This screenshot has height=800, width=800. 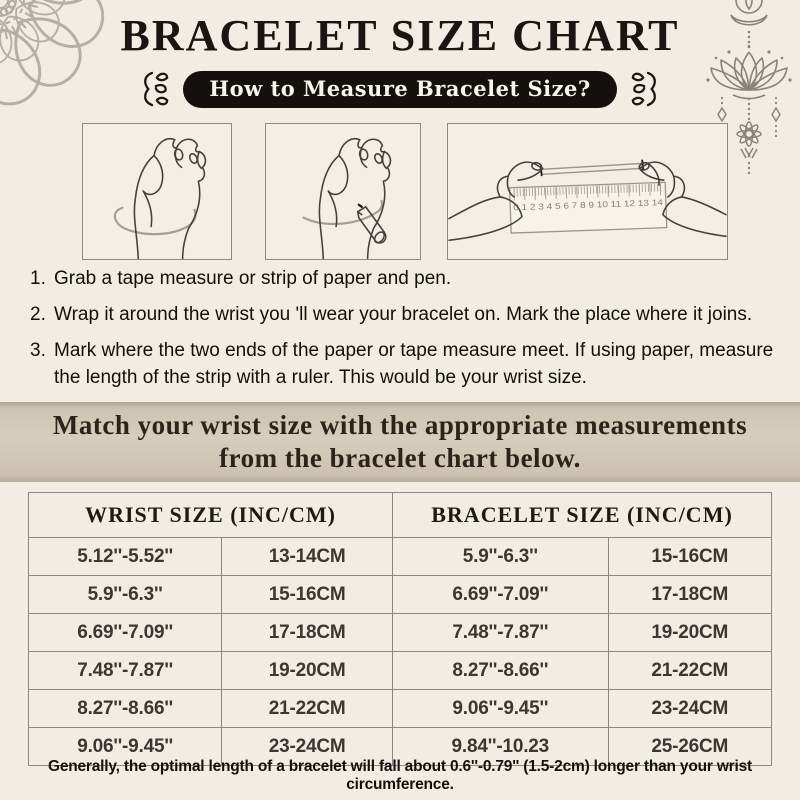 I want to click on hanging-strands, so click(x=749, y=135).